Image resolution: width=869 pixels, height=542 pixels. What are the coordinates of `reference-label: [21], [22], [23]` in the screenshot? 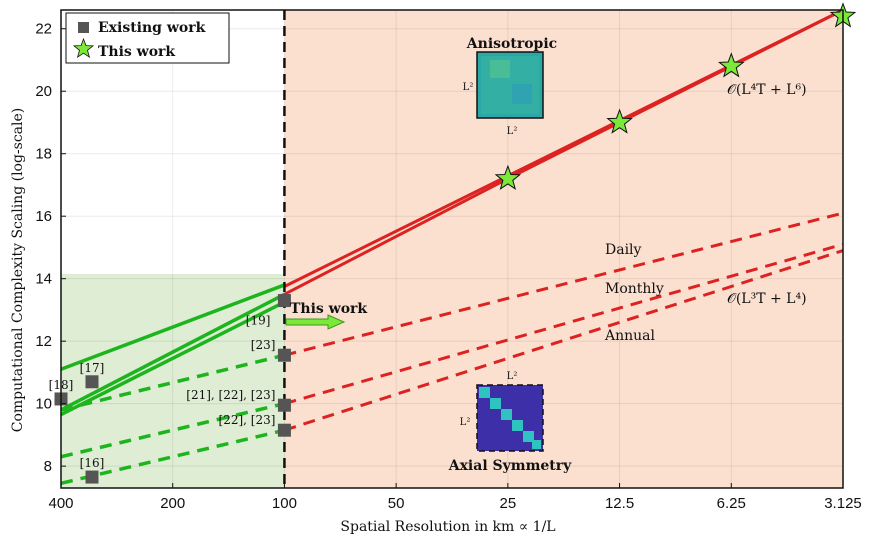 It's located at (230, 395).